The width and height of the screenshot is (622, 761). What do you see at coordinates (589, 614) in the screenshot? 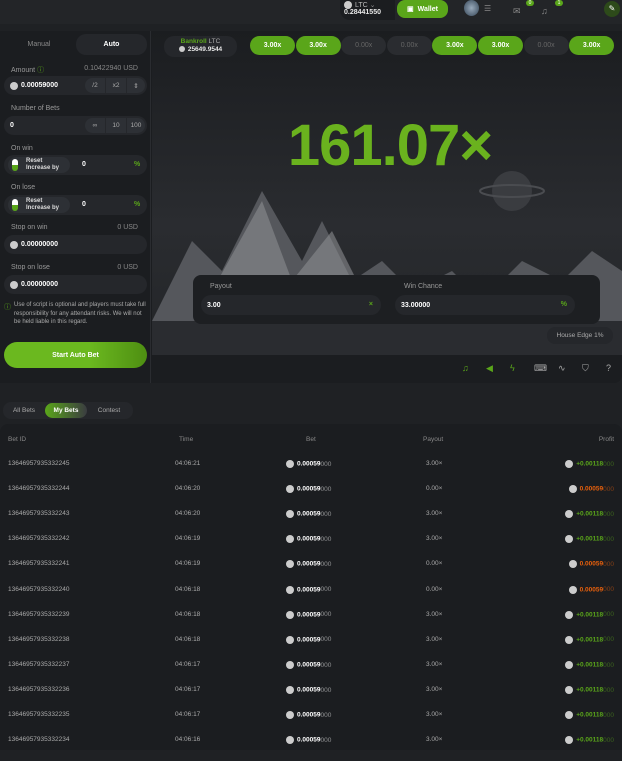
I see `bet-profit: +0.00118000` at bounding box center [589, 614].